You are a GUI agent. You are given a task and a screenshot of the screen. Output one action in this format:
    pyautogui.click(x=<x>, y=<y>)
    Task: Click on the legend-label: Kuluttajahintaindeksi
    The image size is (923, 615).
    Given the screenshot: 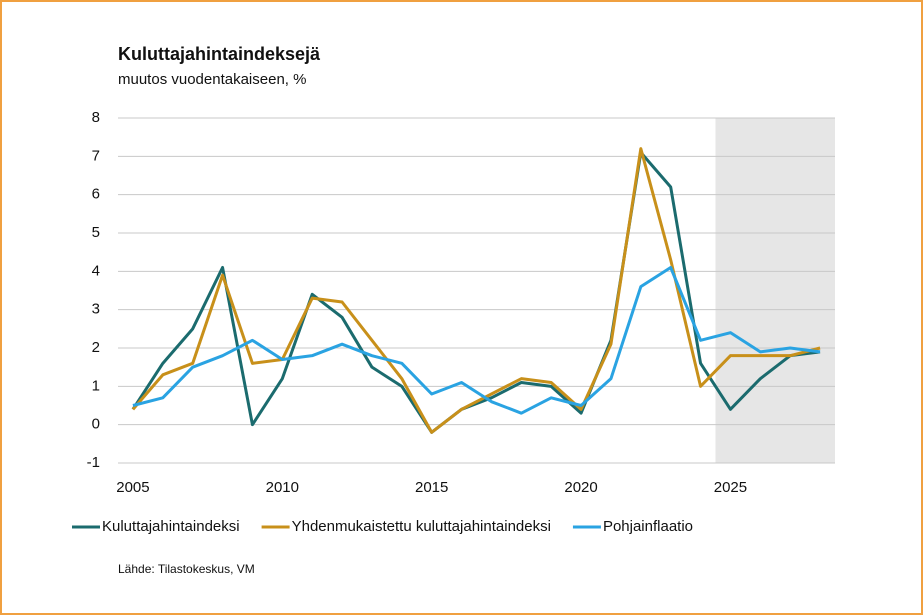 What is the action you would take?
    pyautogui.click(x=171, y=526)
    